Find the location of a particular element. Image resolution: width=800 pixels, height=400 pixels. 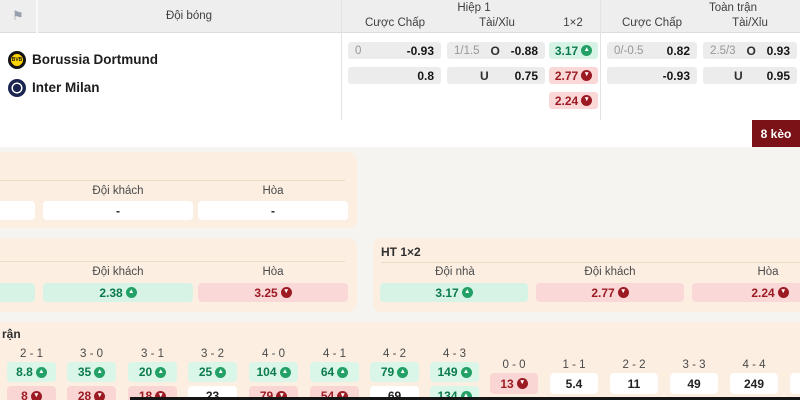

h1-handicap-header: Cược Chấp is located at coordinates (395, 23).